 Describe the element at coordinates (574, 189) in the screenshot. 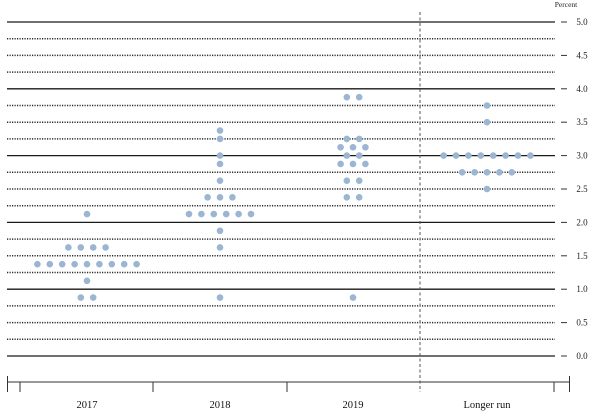

I see `y-axis: 0.0 0.5 1.0 1.5 2.0 2.5 3.0 3.5 4.0 4.5 5.0` at that location.